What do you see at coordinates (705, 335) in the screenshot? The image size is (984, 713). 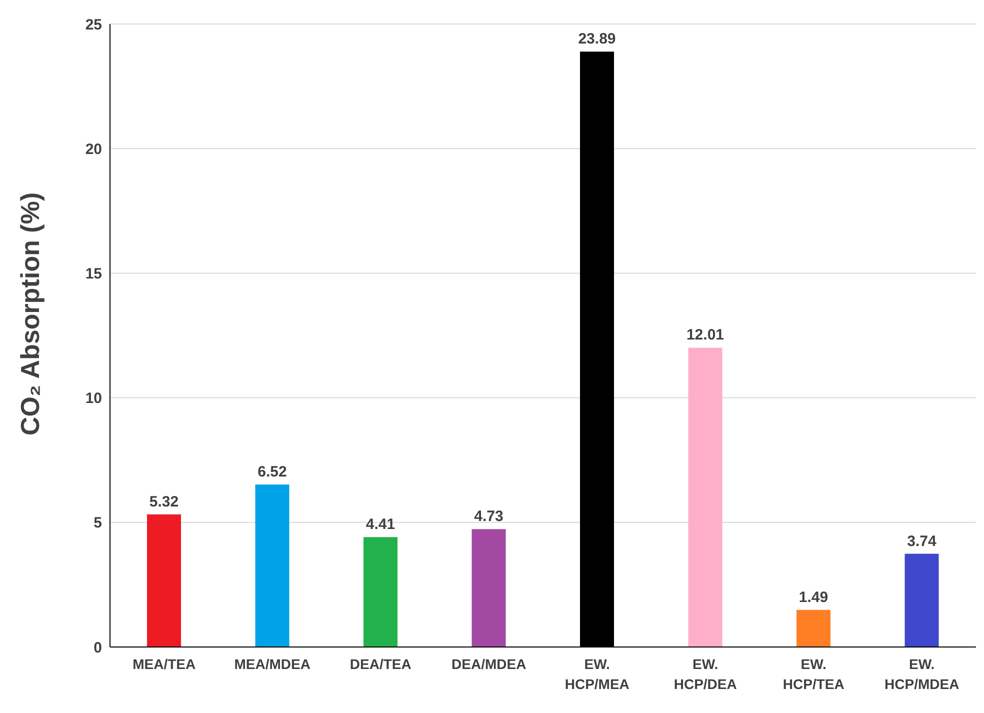 I see `data-label: 12.01` at bounding box center [705, 335].